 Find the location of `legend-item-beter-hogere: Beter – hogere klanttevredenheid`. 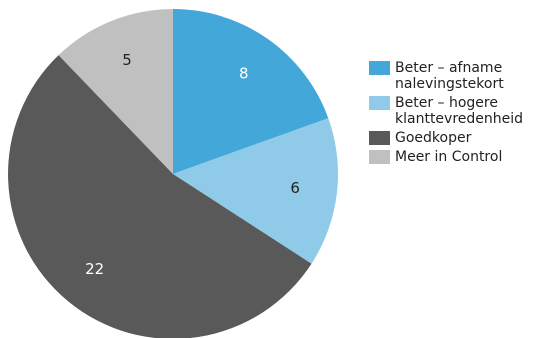

legend-item-beter-hogere: Beter – hogere klanttevredenheid is located at coordinates (459, 111).